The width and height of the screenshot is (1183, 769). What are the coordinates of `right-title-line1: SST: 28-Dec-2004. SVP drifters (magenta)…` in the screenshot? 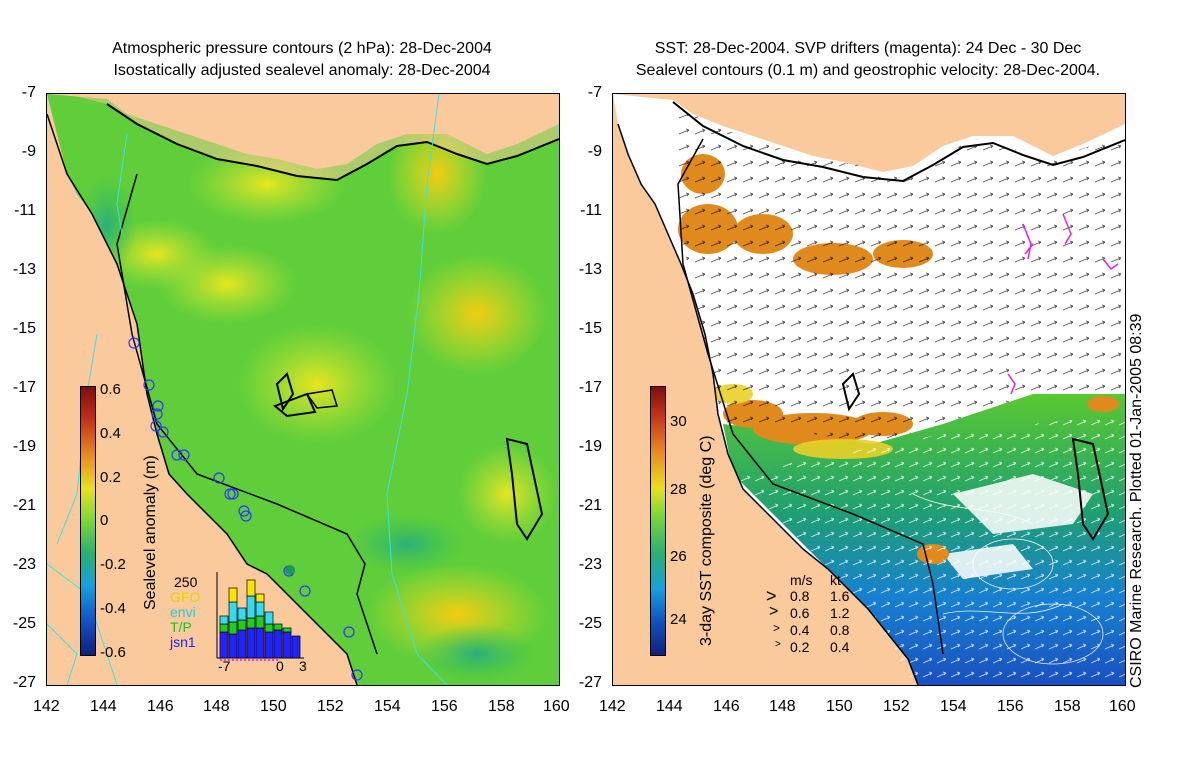 It's located at (868, 48).